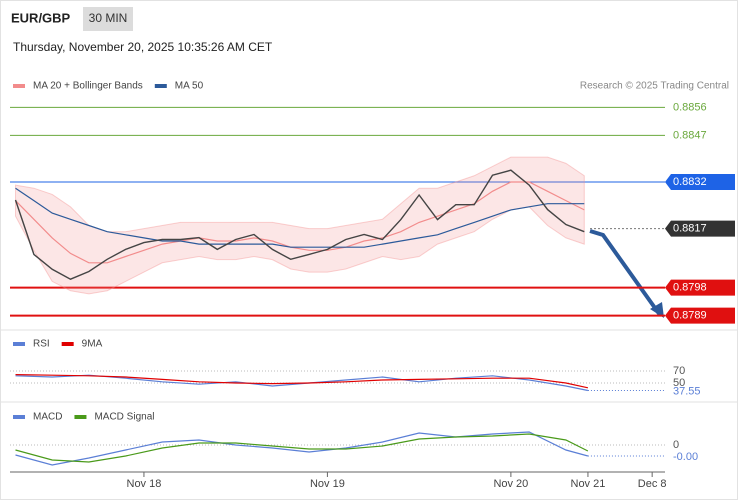 The height and width of the screenshot is (500, 738). What do you see at coordinates (124, 417) in the screenshot?
I see `legend-label: MACD Signal` at bounding box center [124, 417].